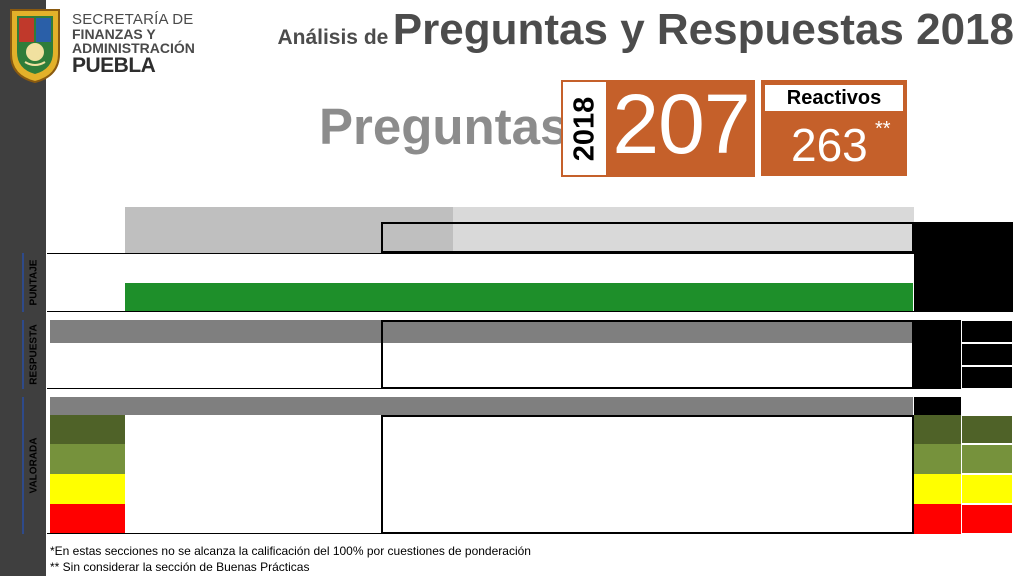  I want to click on puebla-seal-logo, so click(35, 46).